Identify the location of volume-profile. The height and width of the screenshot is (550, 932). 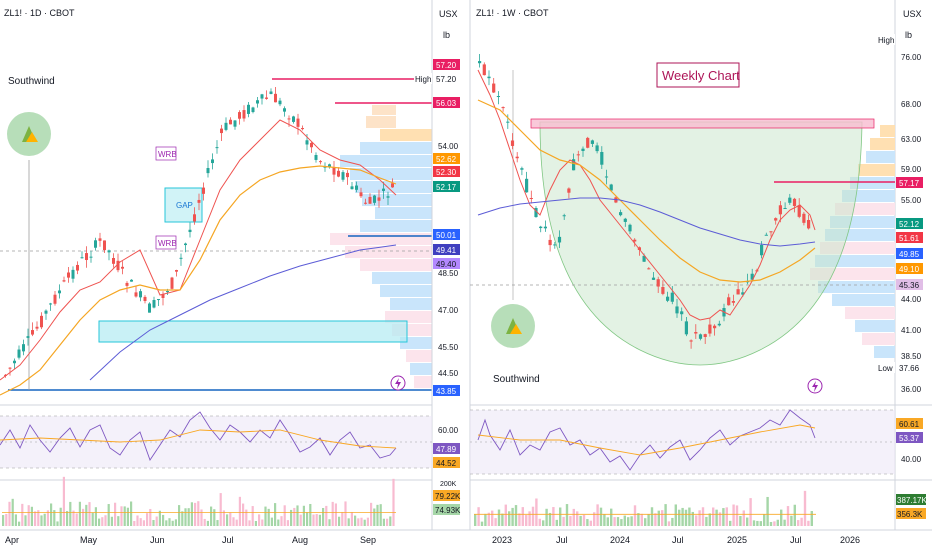
(381, 246).